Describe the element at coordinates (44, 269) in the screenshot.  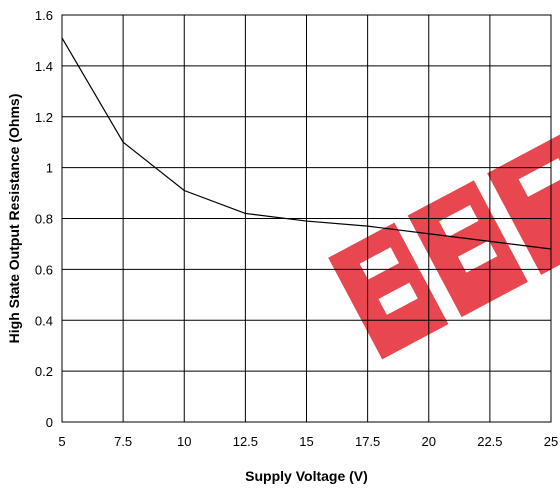
I see `y-tick-label: 0.6` at that location.